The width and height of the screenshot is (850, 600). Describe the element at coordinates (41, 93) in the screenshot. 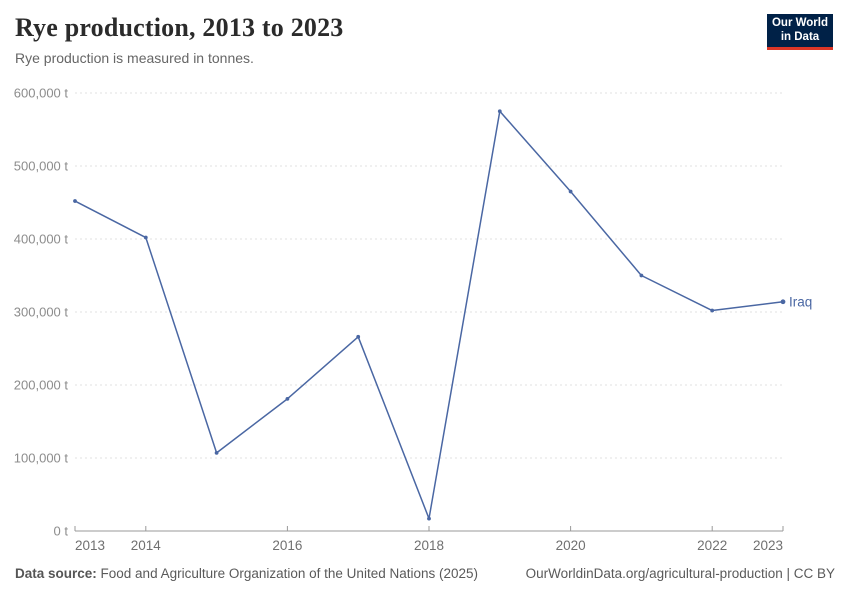

I see `y-axis-tick-label: 600,000 t` at that location.